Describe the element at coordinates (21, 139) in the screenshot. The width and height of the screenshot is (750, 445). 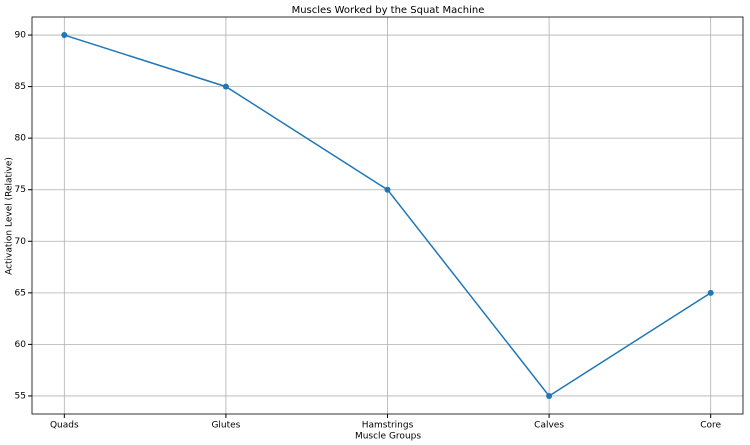
I see `y-tick-label: 80` at that location.